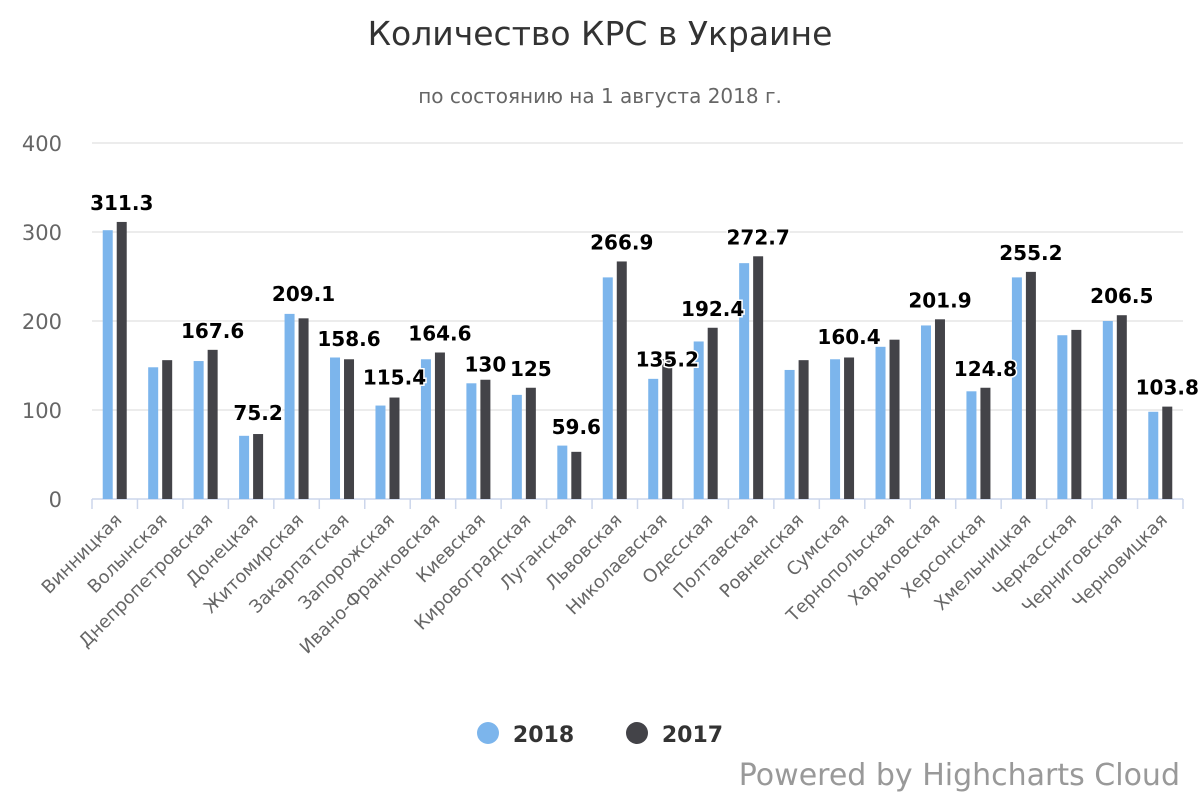  I want to click on chart-title: Количество КРС в Украине, so click(600, 33).